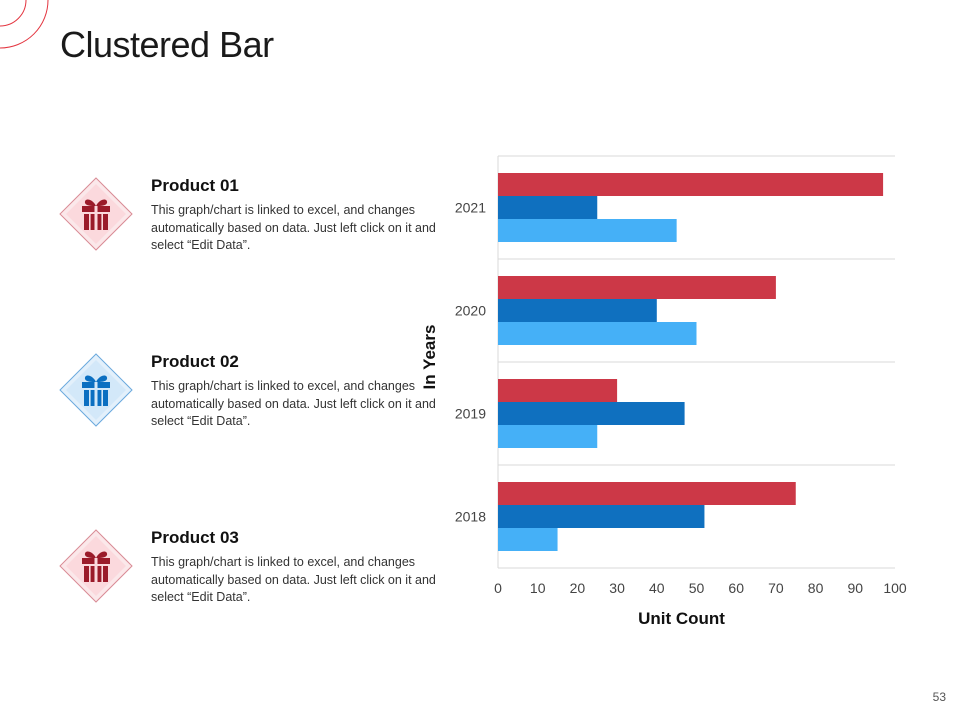 This screenshot has height=720, width=960. Describe the element at coordinates (470, 517) in the screenshot. I see `y-tick-label: 2018` at that location.